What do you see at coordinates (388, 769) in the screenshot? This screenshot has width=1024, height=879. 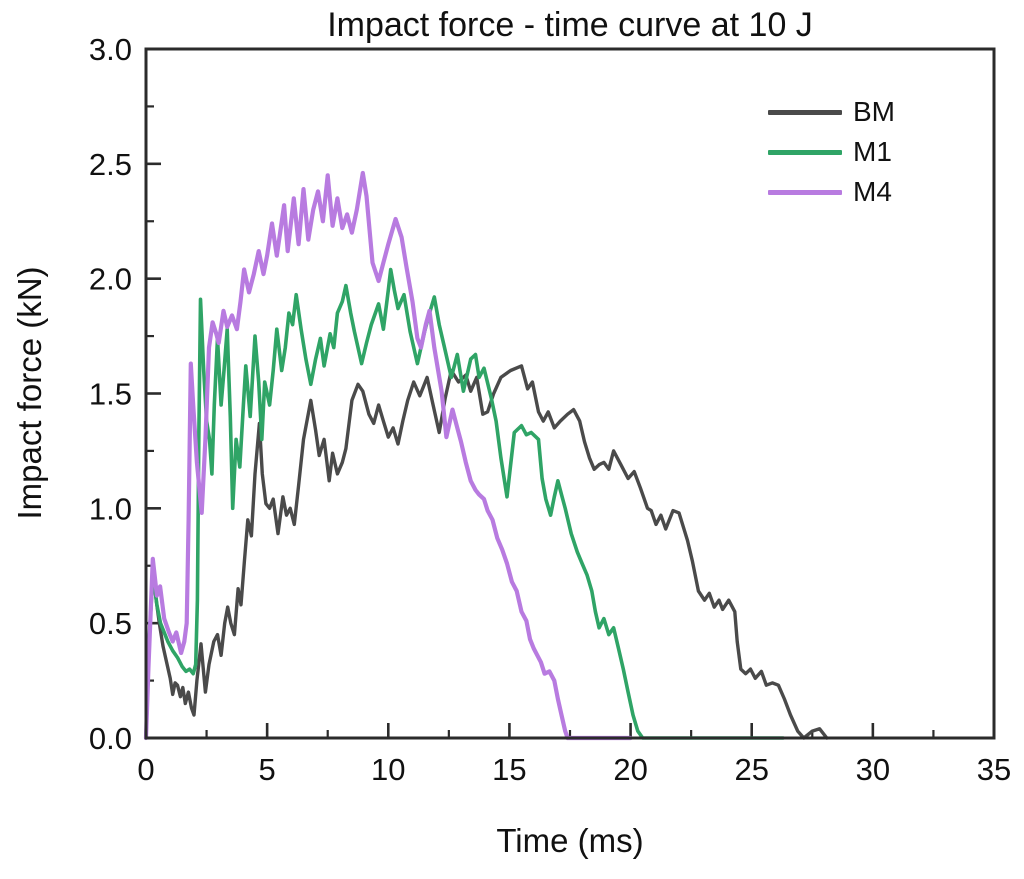 I see `svg-text: 10` at bounding box center [388, 769].